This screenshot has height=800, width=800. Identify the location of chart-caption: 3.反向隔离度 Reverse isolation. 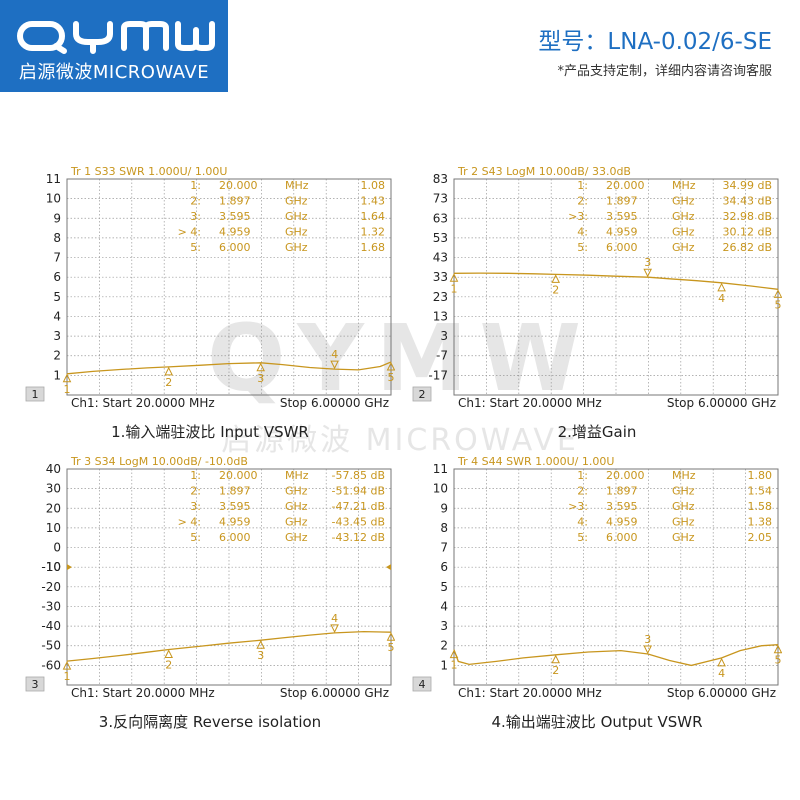
(210, 722).